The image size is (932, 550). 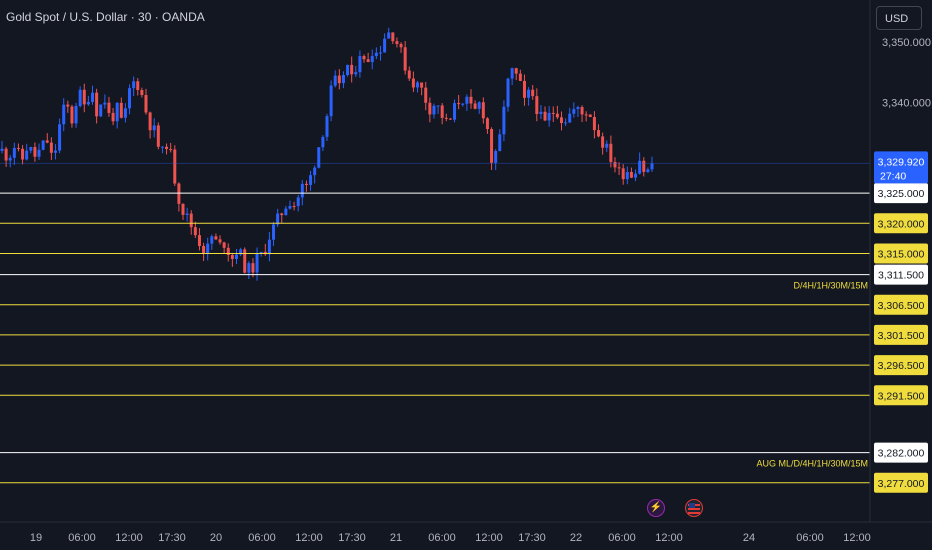 I want to click on y-tick-label: 3,350.000, so click(x=906, y=43).